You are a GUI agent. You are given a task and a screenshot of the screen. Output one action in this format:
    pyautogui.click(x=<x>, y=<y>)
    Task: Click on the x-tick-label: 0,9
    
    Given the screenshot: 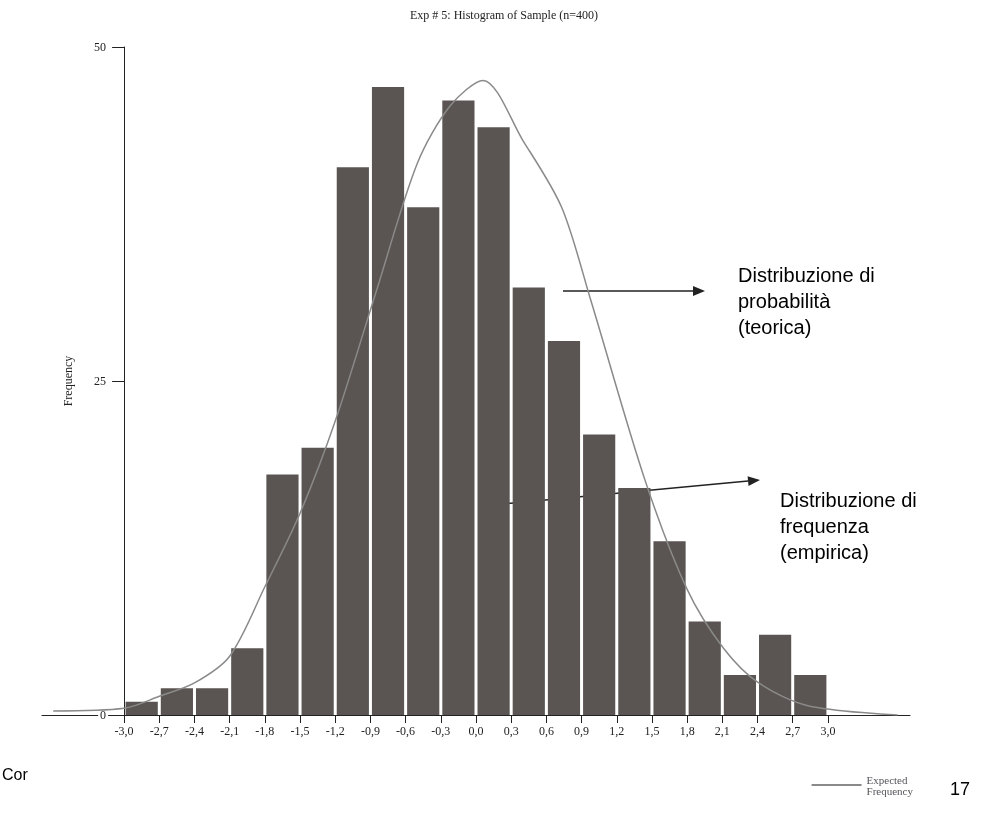 What is the action you would take?
    pyautogui.click(x=582, y=731)
    